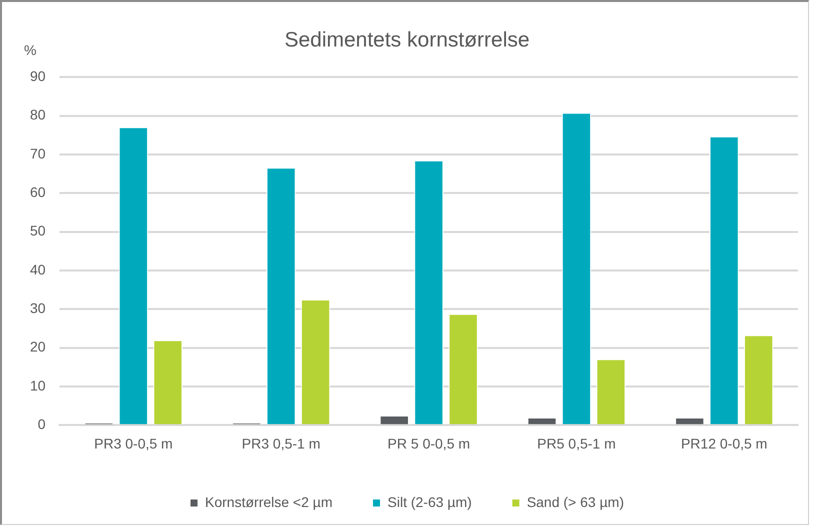  What do you see at coordinates (429, 443) in the screenshot?
I see `x-tick-label: PR 5 0-0,5 m` at bounding box center [429, 443].